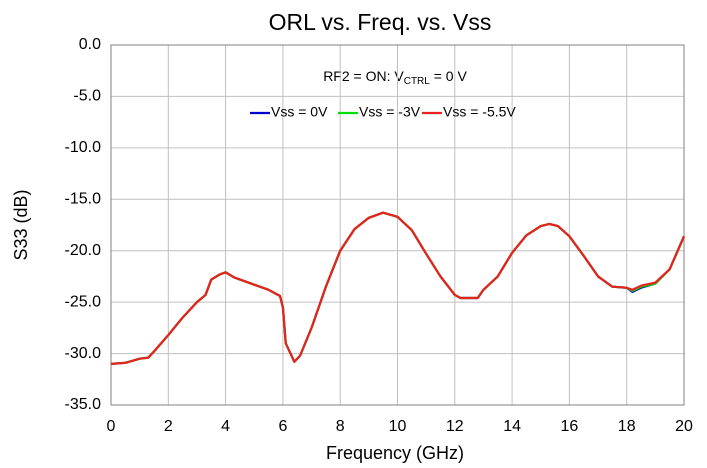 The image size is (707, 468). I want to click on y-tick-label: -20.0, so click(83, 250).